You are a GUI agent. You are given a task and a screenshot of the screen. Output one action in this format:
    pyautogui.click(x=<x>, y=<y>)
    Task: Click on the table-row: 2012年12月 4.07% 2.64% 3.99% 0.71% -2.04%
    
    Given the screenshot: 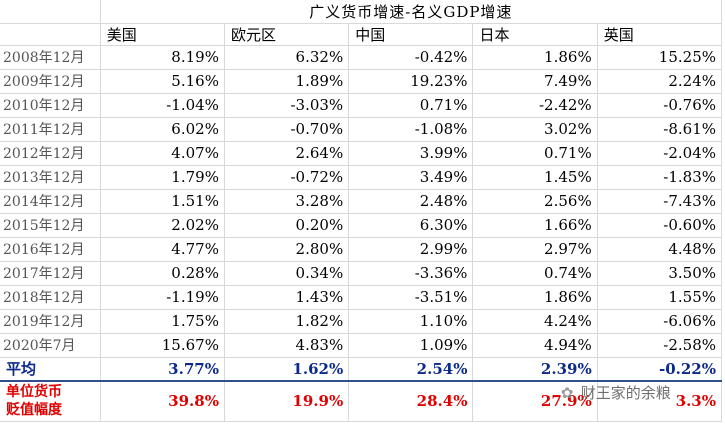 What is the action you would take?
    pyautogui.click(x=361, y=153)
    